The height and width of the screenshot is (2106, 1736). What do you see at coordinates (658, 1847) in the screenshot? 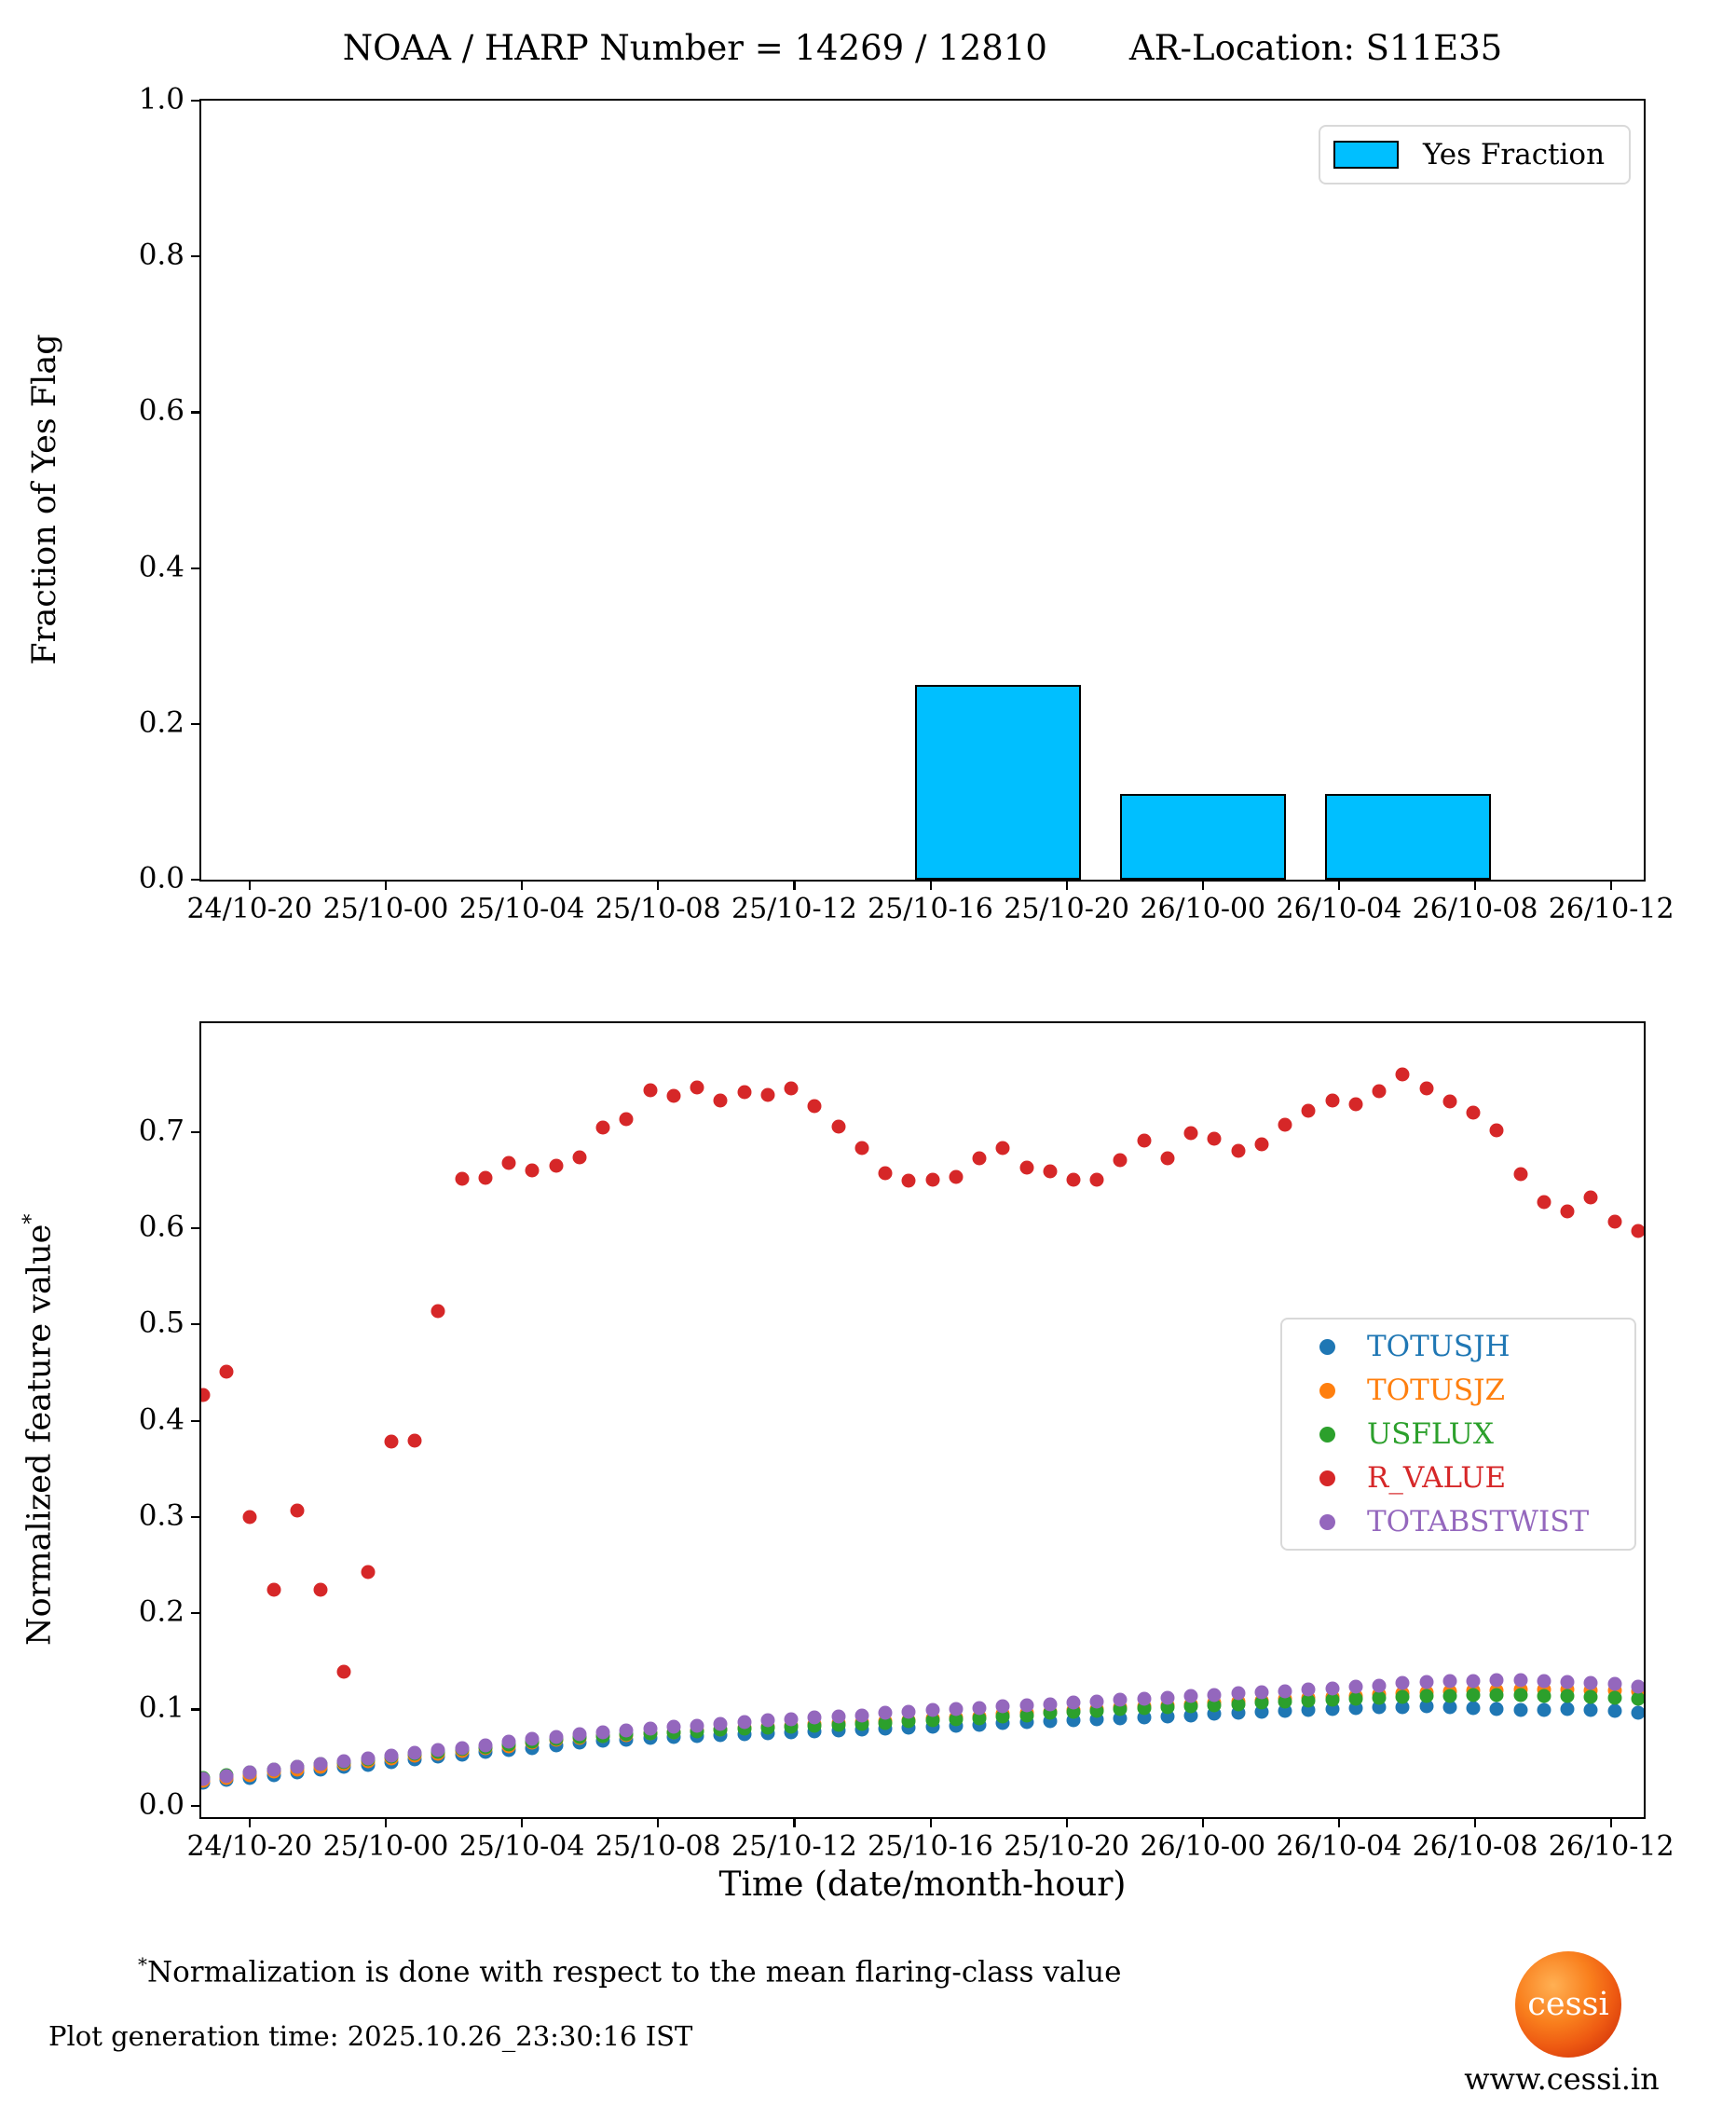
I see `x-tick-label: 25/10-08` at bounding box center [658, 1847].